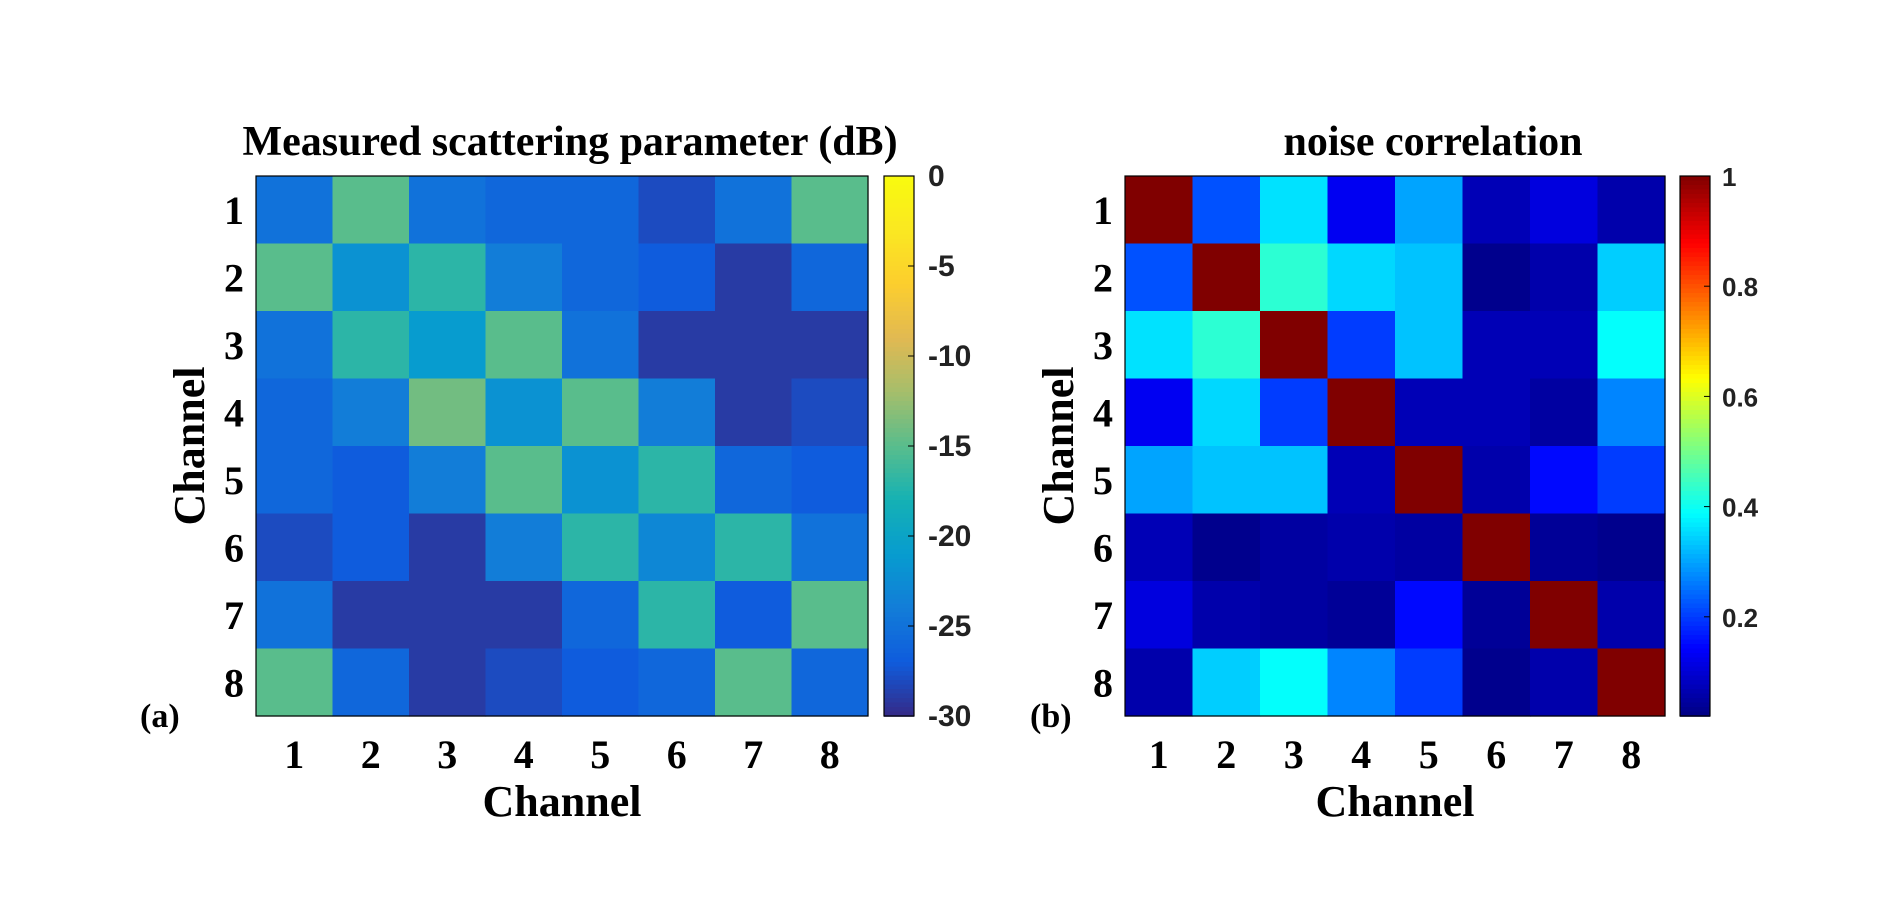 The width and height of the screenshot is (1900, 917). What do you see at coordinates (1294, 345) in the screenshot?
I see `heatmap-cell-r3-c3` at bounding box center [1294, 345].